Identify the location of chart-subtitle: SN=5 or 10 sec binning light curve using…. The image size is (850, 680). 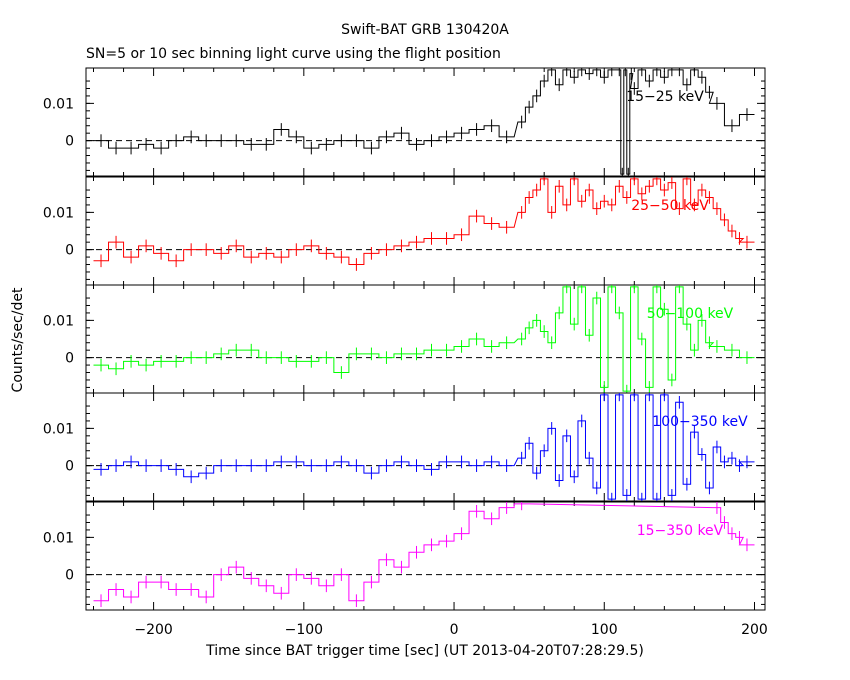
(293, 54).